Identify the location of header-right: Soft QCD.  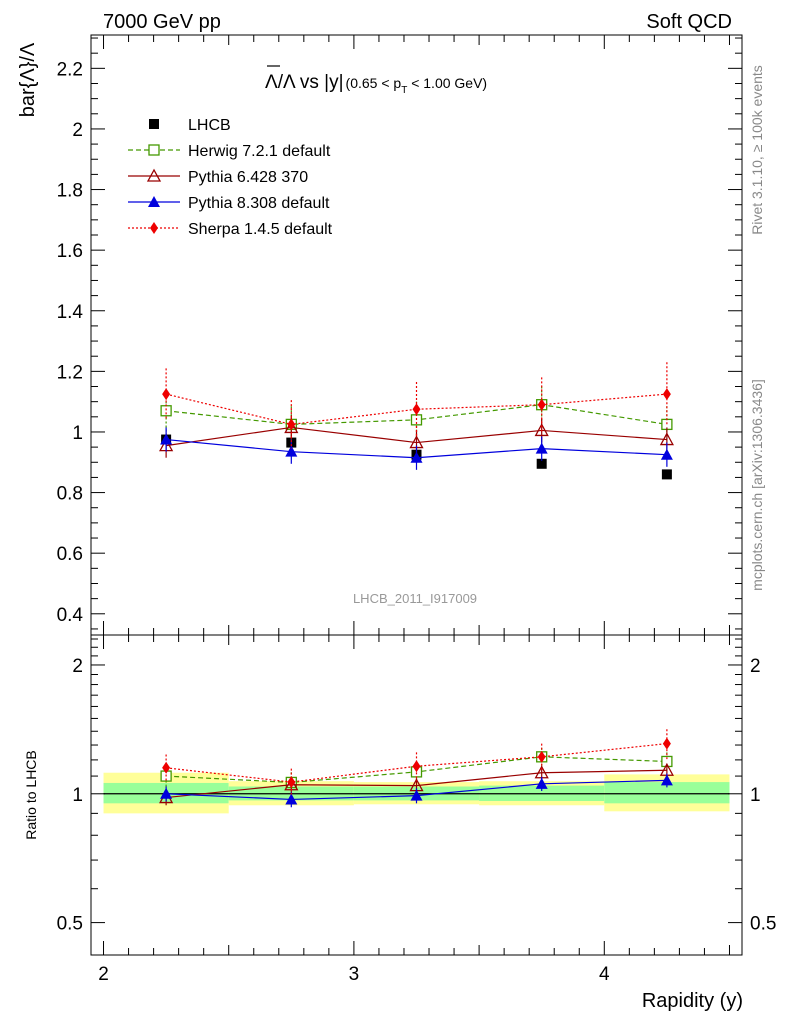
(689, 22).